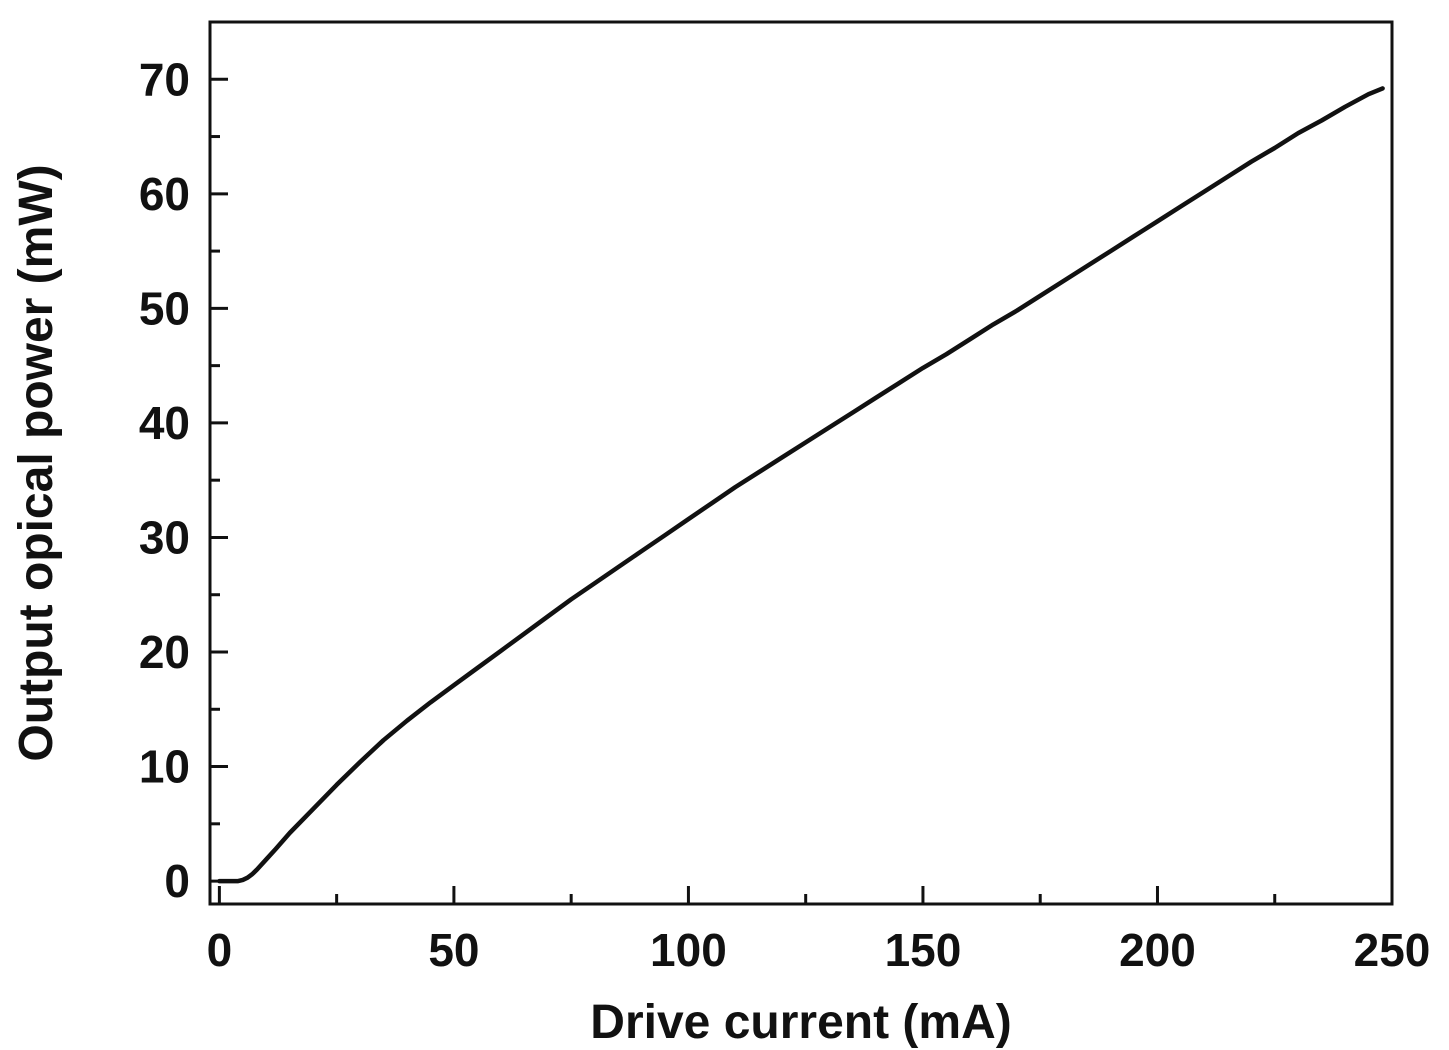 This screenshot has height=1050, width=1449. Describe the element at coordinates (220, 950) in the screenshot. I see `x-tick-label: 0` at that location.